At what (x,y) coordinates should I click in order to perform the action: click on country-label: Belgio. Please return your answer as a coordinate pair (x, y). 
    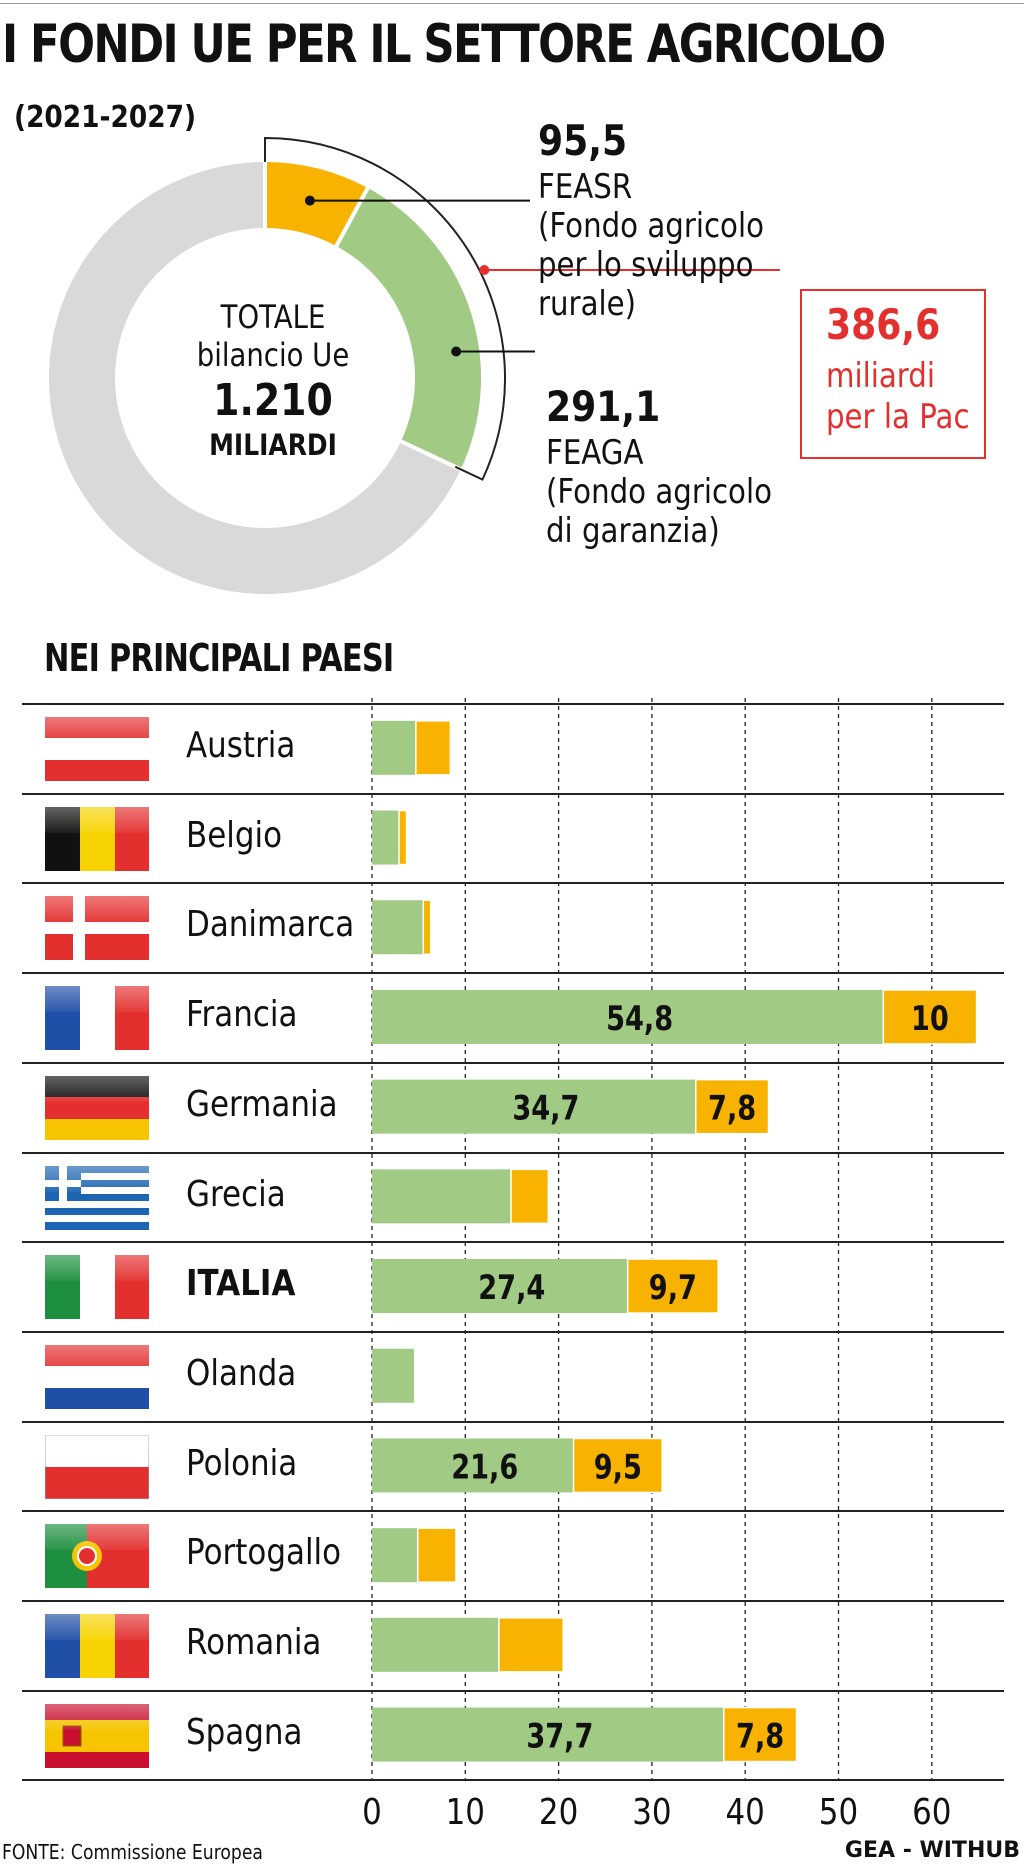
    Looking at the image, I should click on (234, 835).